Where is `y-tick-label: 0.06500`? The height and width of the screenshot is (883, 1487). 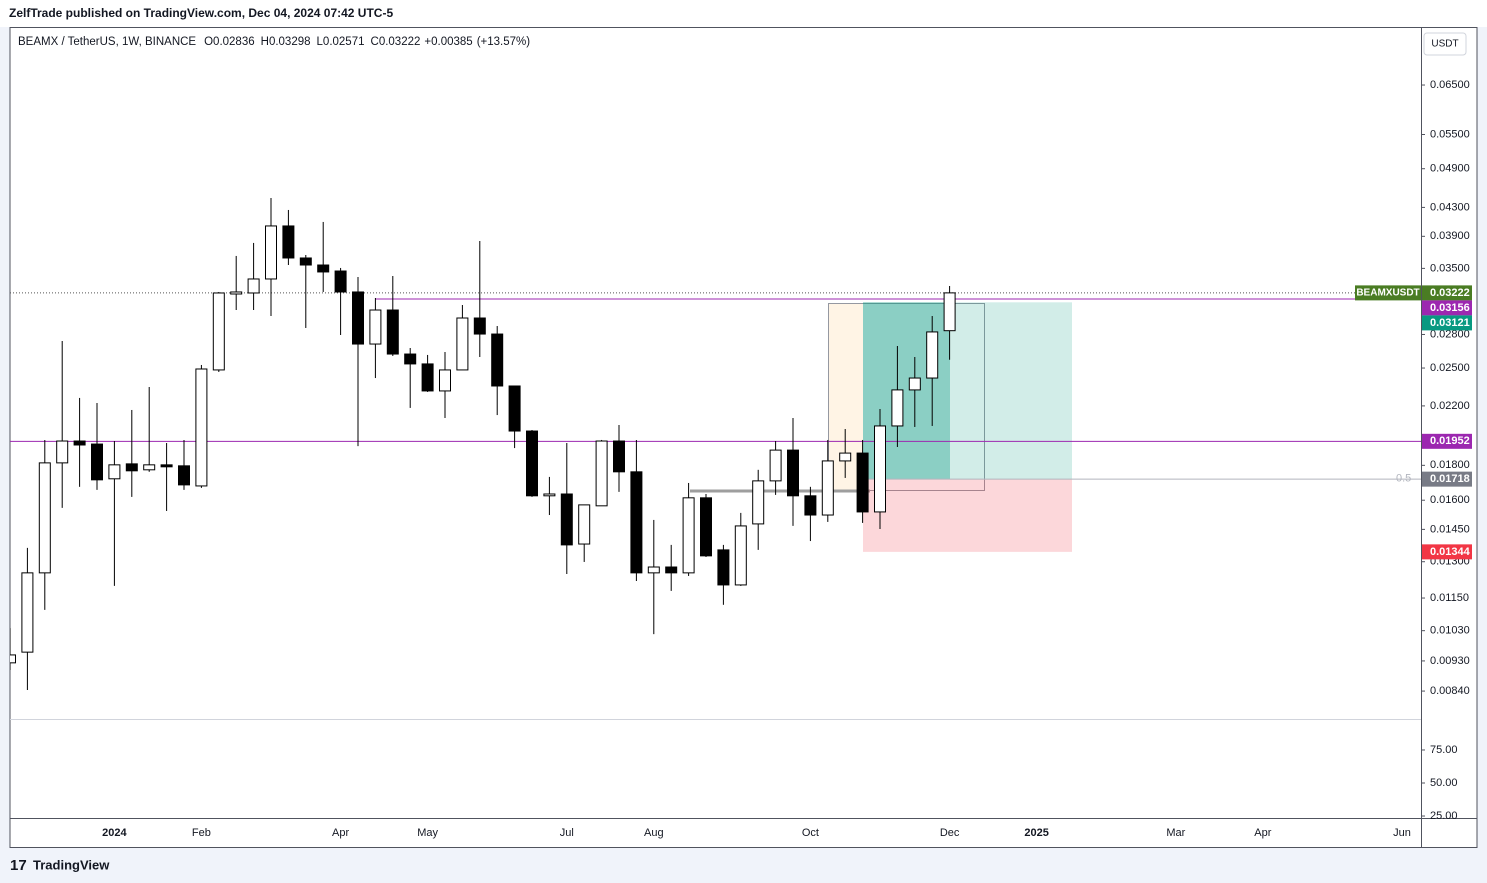 y-tick-label: 0.06500 is located at coordinates (1450, 85).